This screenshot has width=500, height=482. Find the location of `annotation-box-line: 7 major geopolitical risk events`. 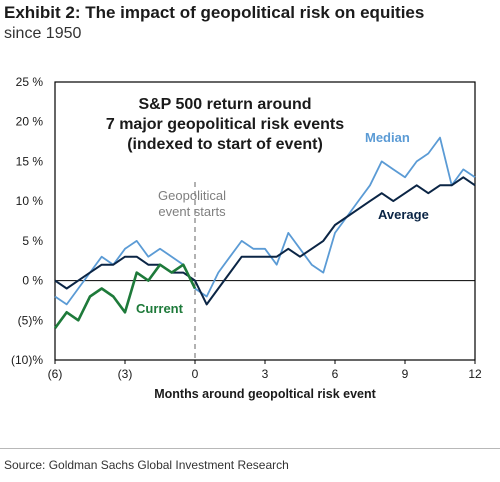

annotation-box-line: 7 major geopolitical risk events is located at coordinates (225, 124).